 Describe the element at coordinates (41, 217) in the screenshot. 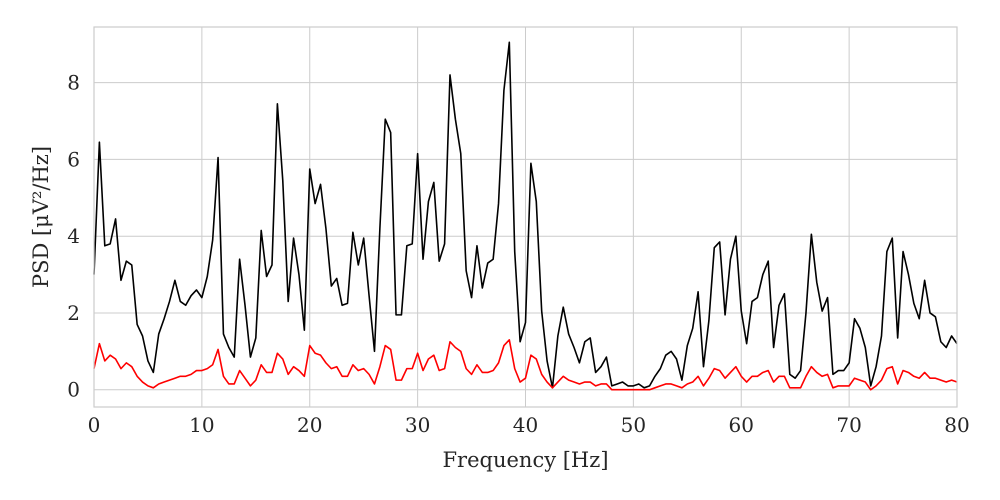

I see `y-axis-label: PSD [μV²/Hz]` at that location.